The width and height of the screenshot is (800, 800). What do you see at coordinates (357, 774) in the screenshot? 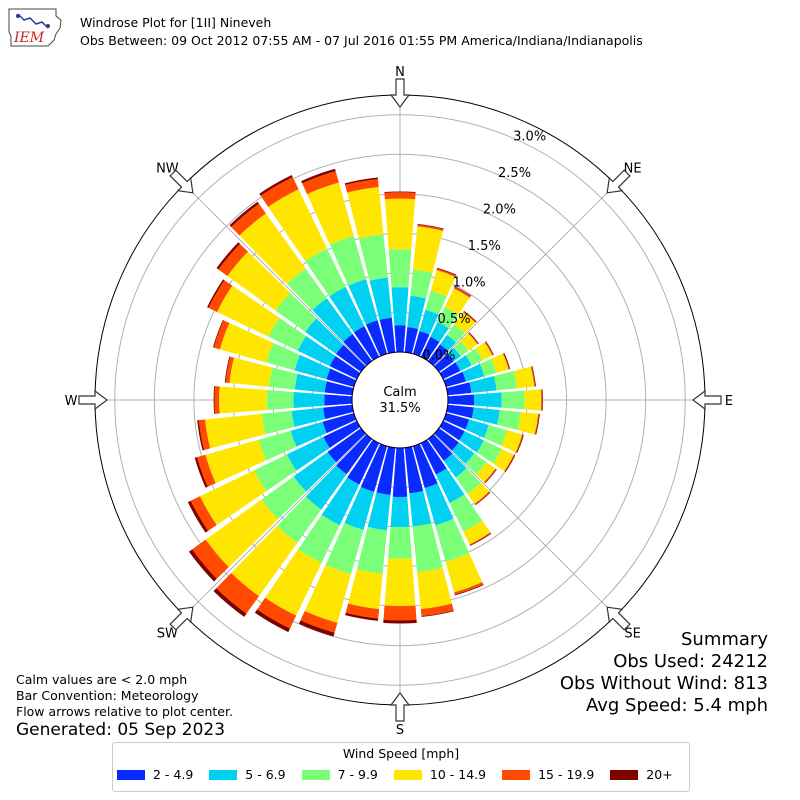
I see `legend-label-2: 7 - 9.9` at bounding box center [357, 774].